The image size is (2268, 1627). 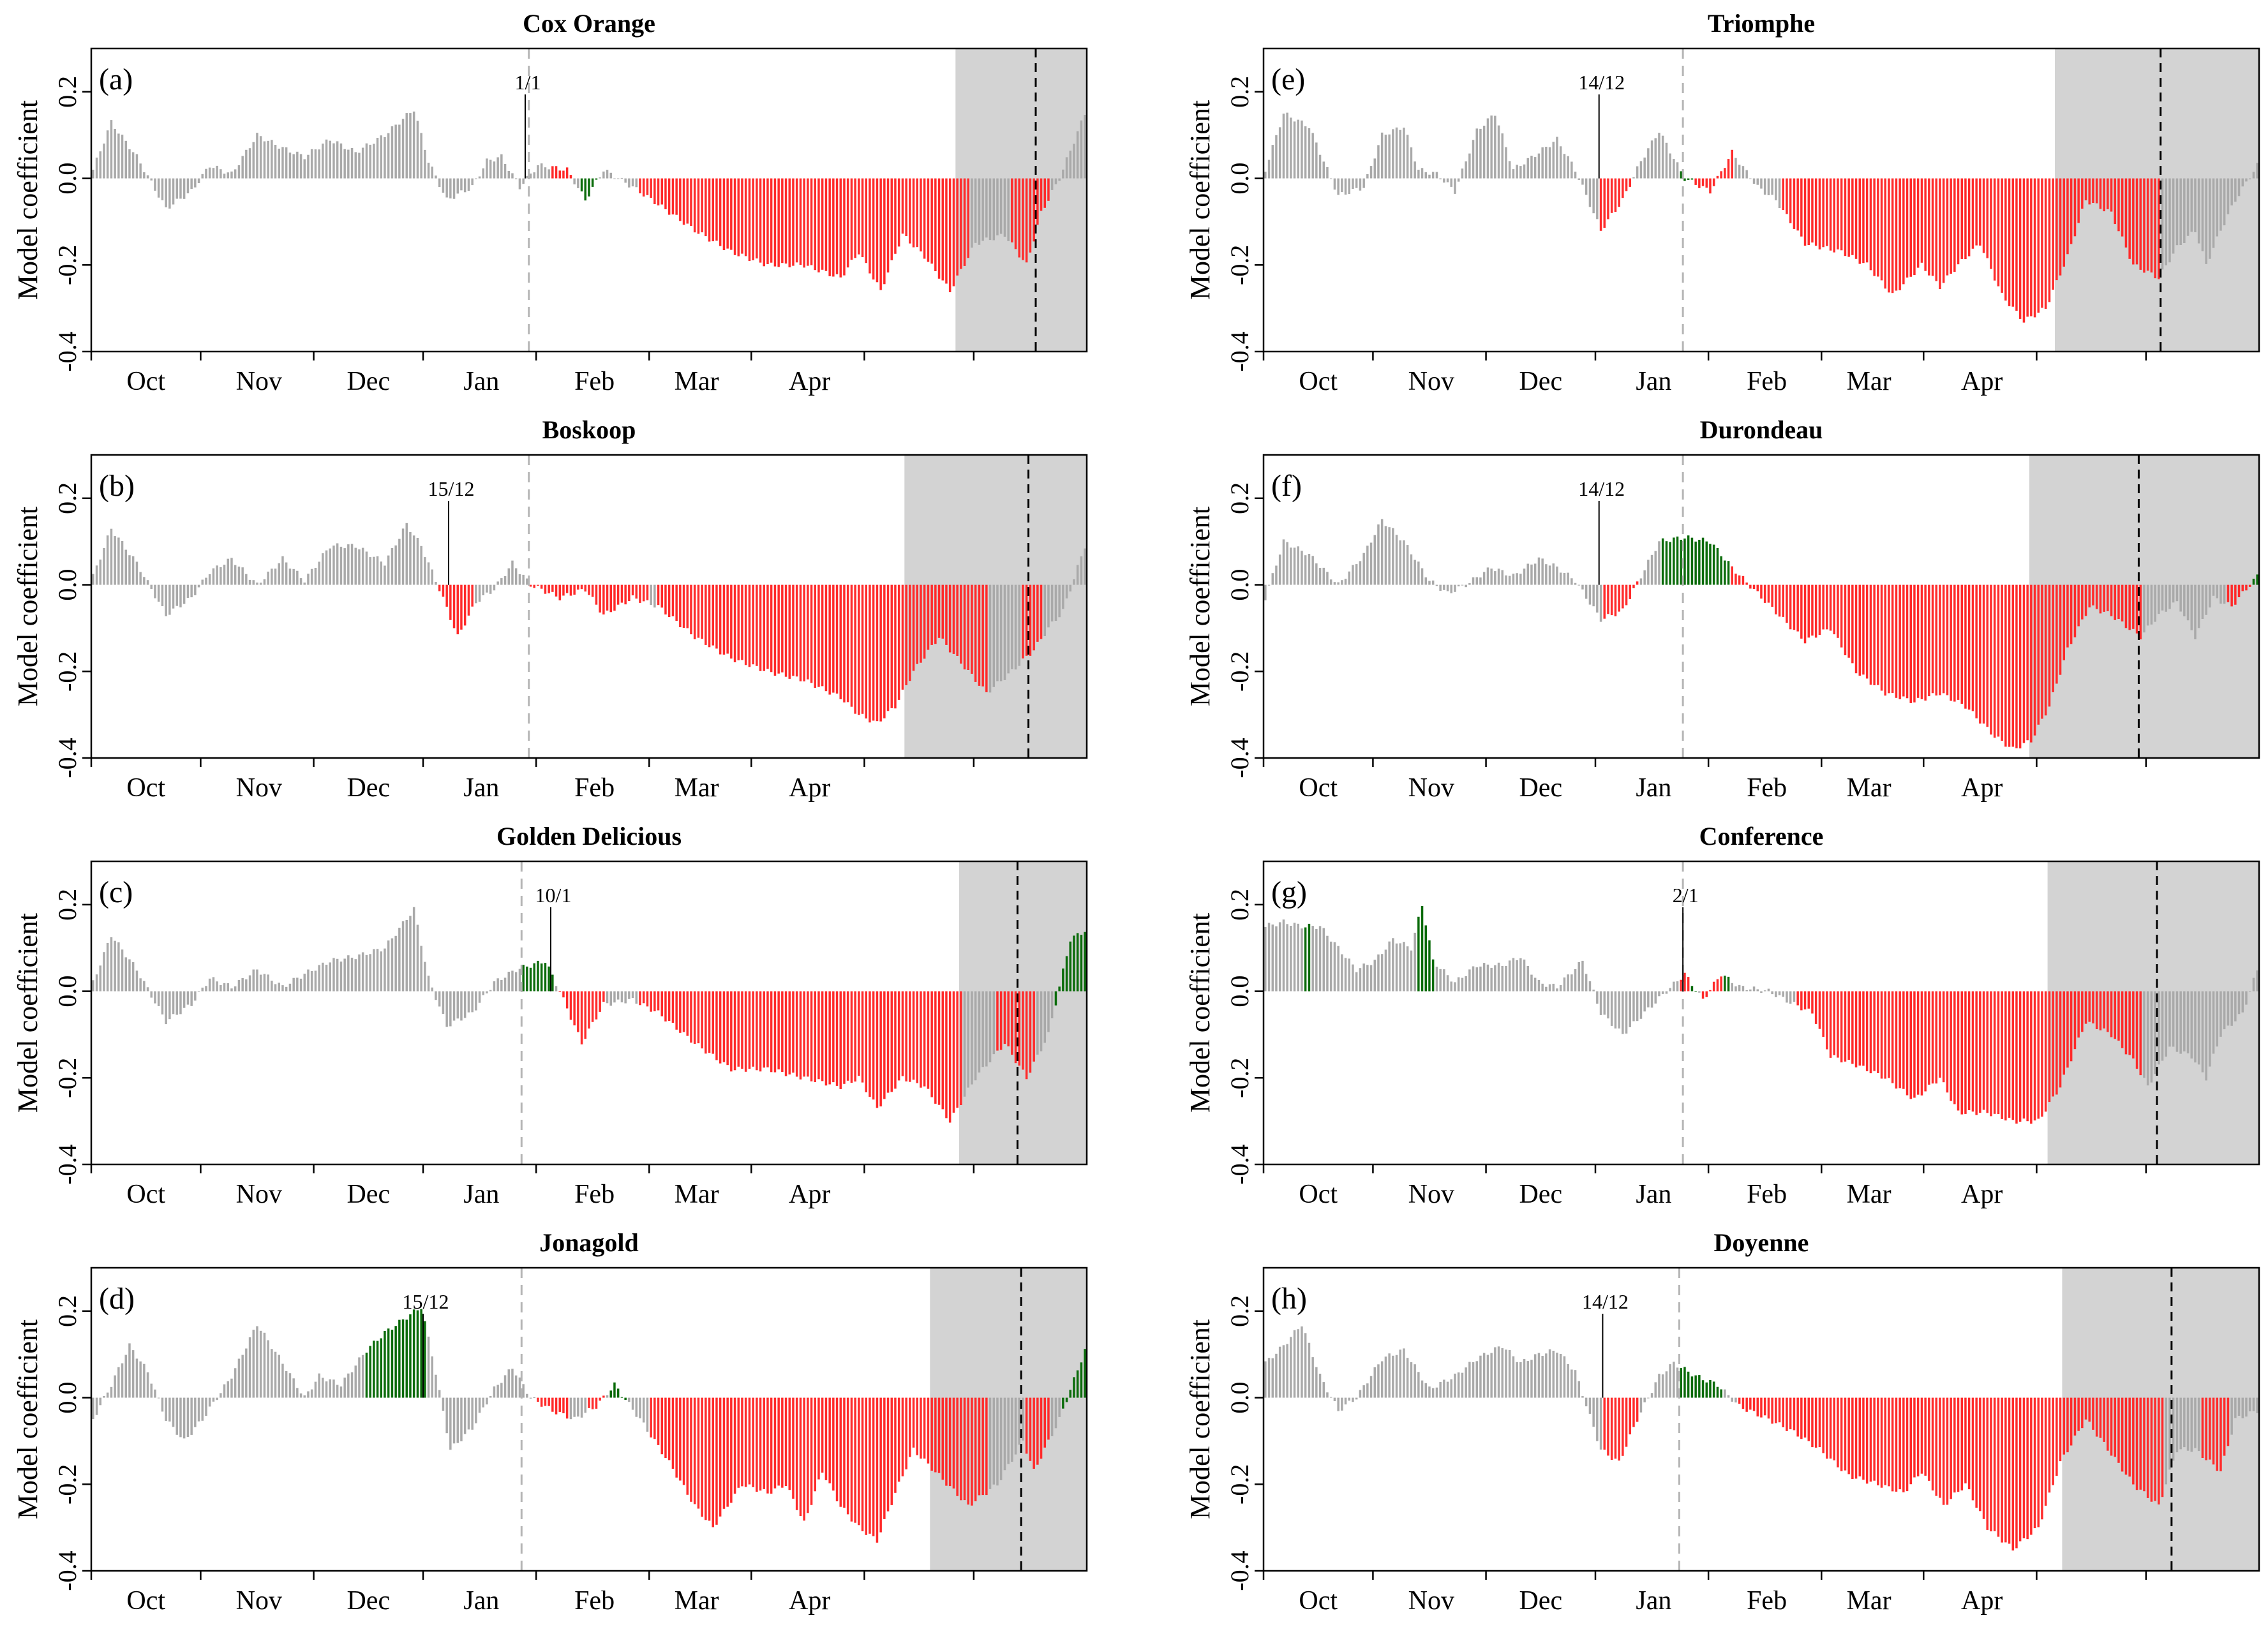 What do you see at coordinates (589, 1419) in the screenshot?
I see `plot-frame` at bounding box center [589, 1419].